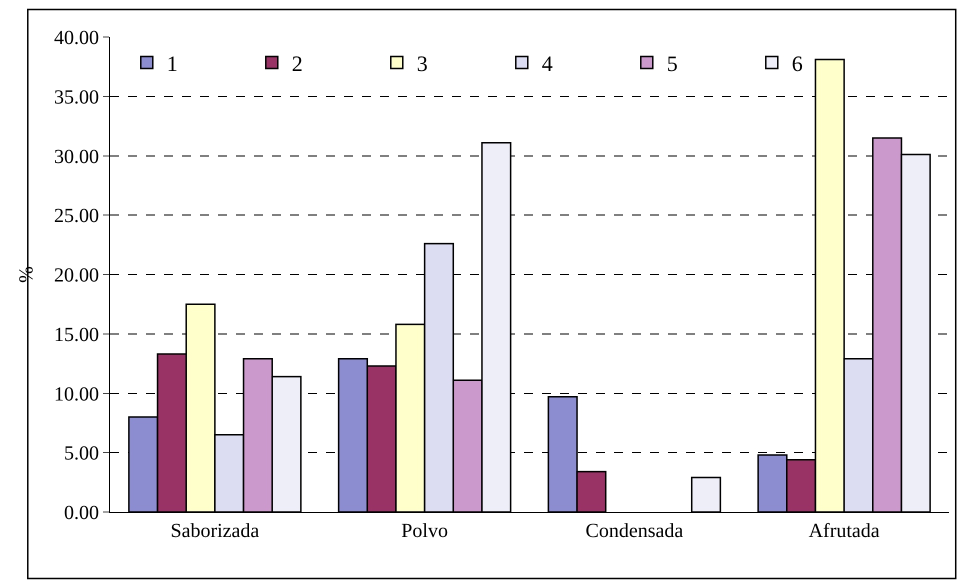 The width and height of the screenshot is (959, 587). Describe the element at coordinates (81, 453) in the screenshot. I see `y-tick-label: 5.00` at that location.